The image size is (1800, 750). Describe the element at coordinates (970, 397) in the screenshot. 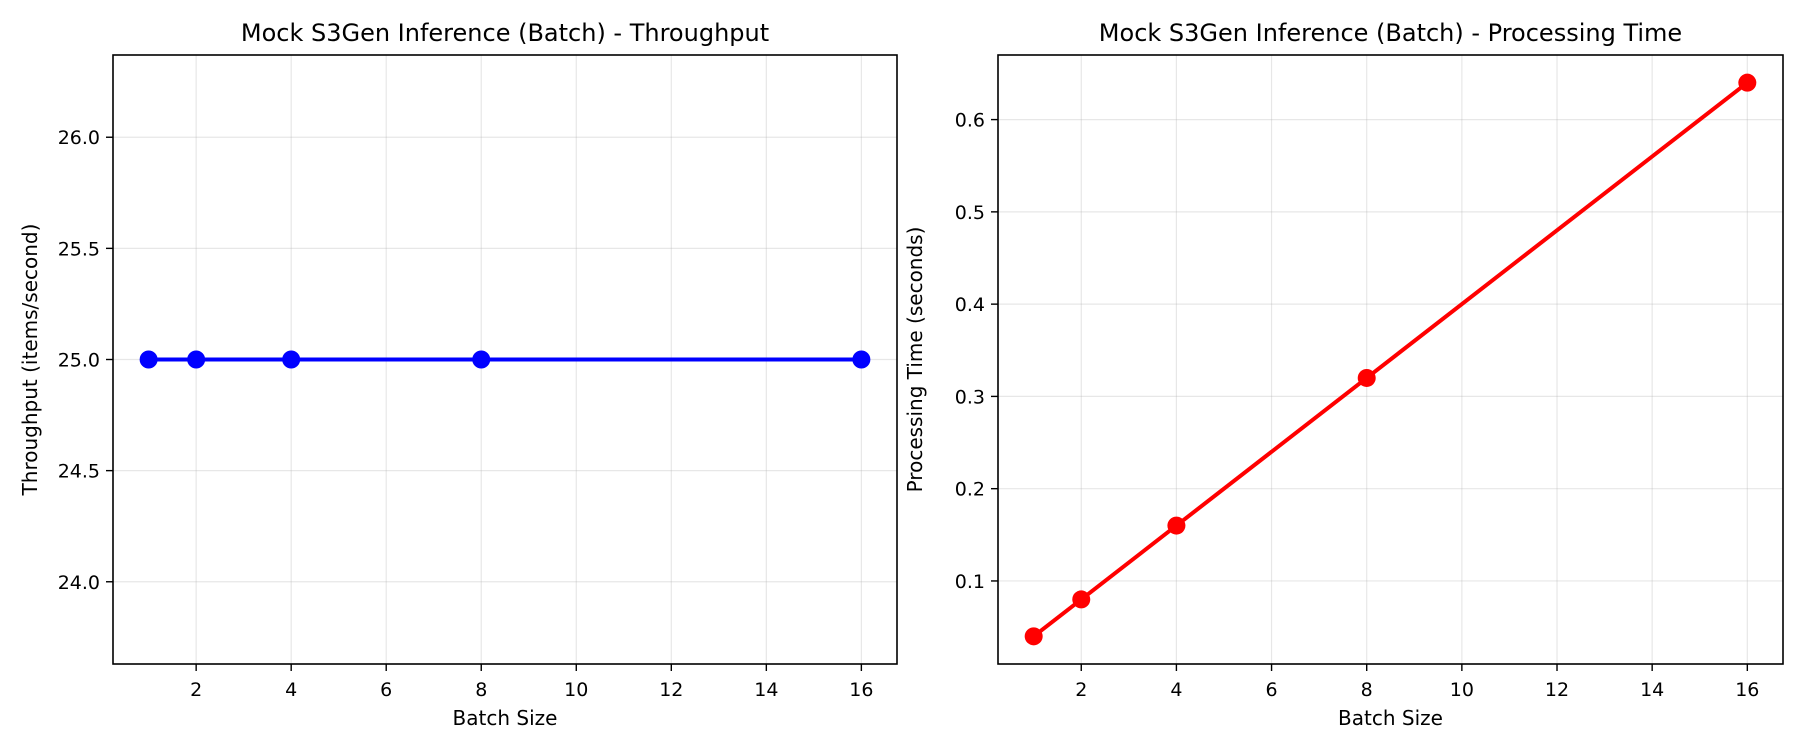

I see `processing-time-y-tick-label: 0.3` at that location.